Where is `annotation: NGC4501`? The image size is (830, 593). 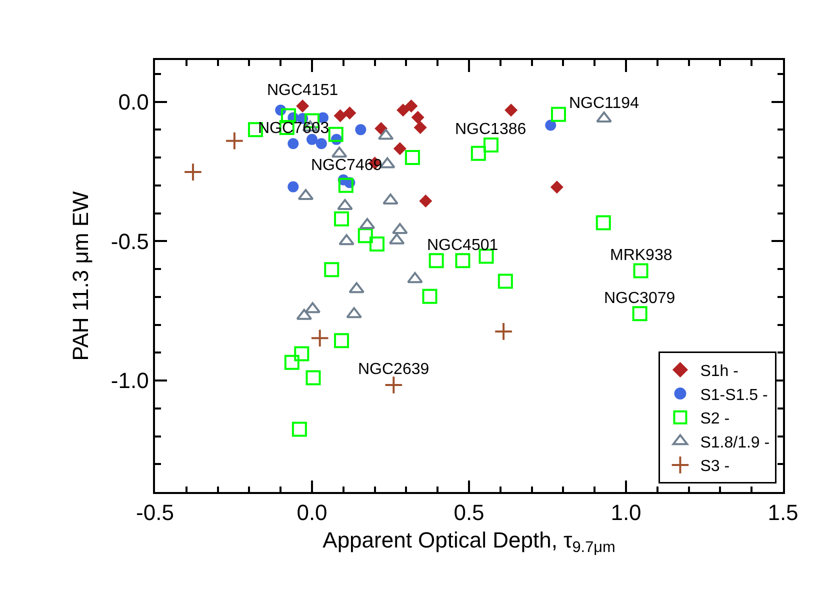
annotation: NGC4501 is located at coordinates (462, 245).